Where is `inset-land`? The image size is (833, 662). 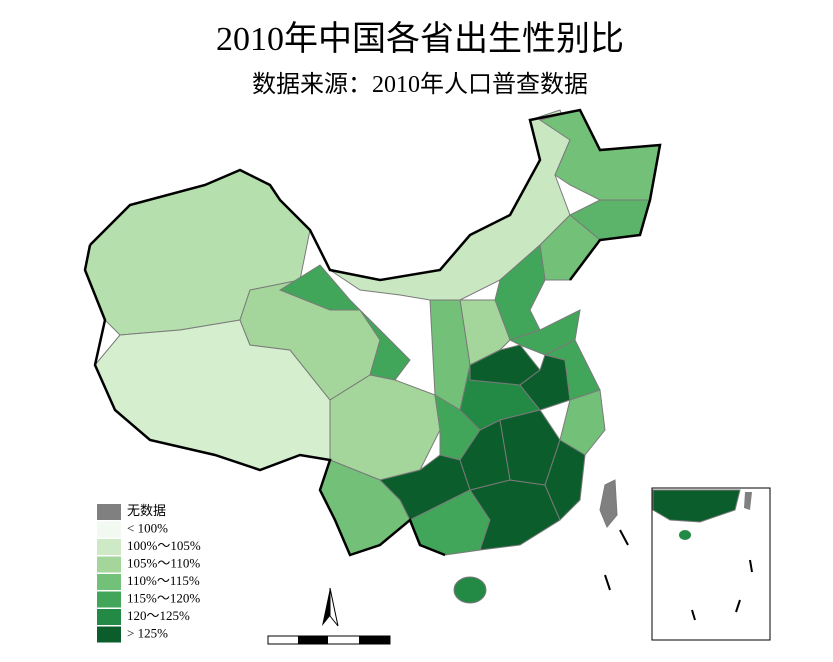
inset-land is located at coordinates (696, 506).